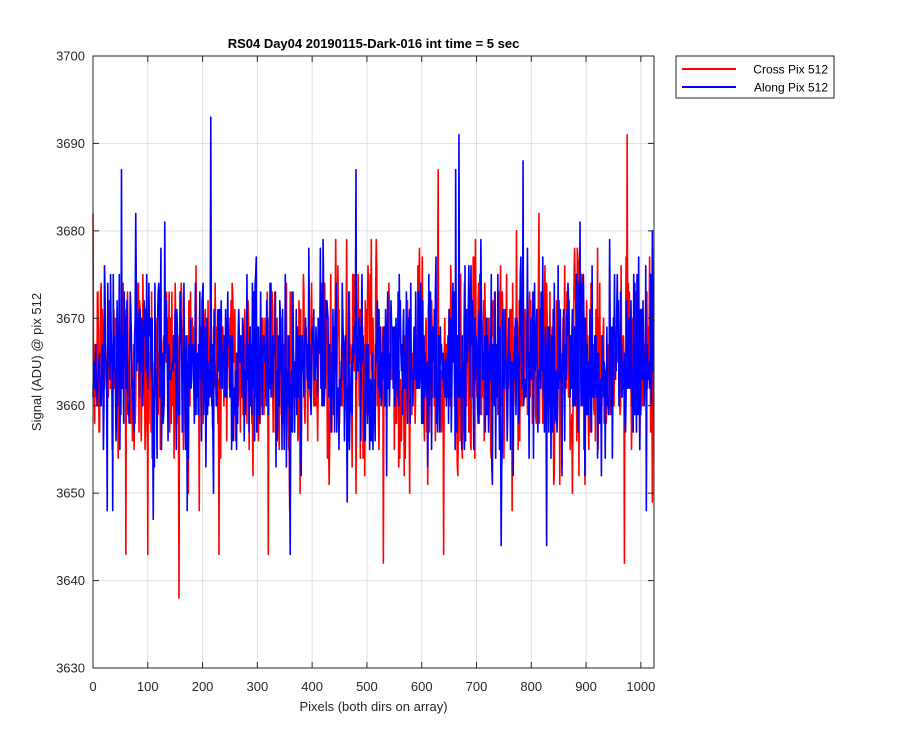  Describe the element at coordinates (70, 668) in the screenshot. I see `y-tick-label: 3630` at that location.